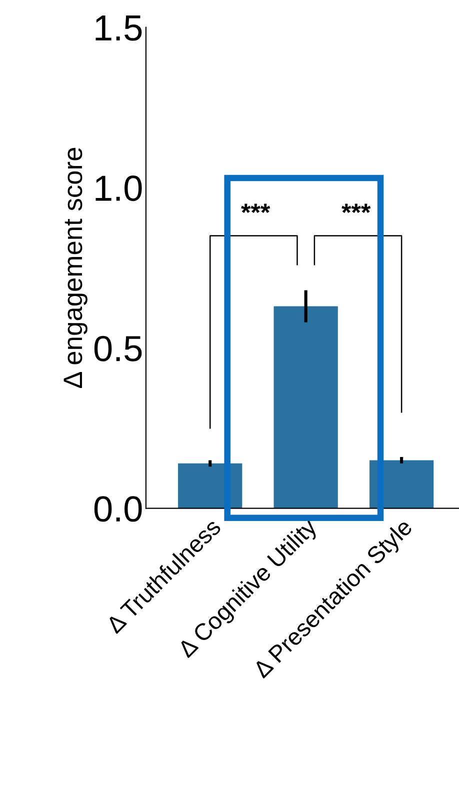  I want to click on bar, so click(306, 407).